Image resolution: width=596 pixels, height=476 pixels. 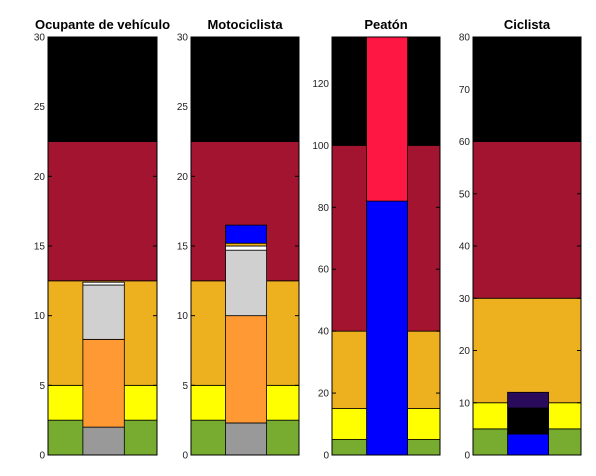 What do you see at coordinates (40, 38) in the screenshot?
I see `tick-label-0-6: 30` at bounding box center [40, 38].